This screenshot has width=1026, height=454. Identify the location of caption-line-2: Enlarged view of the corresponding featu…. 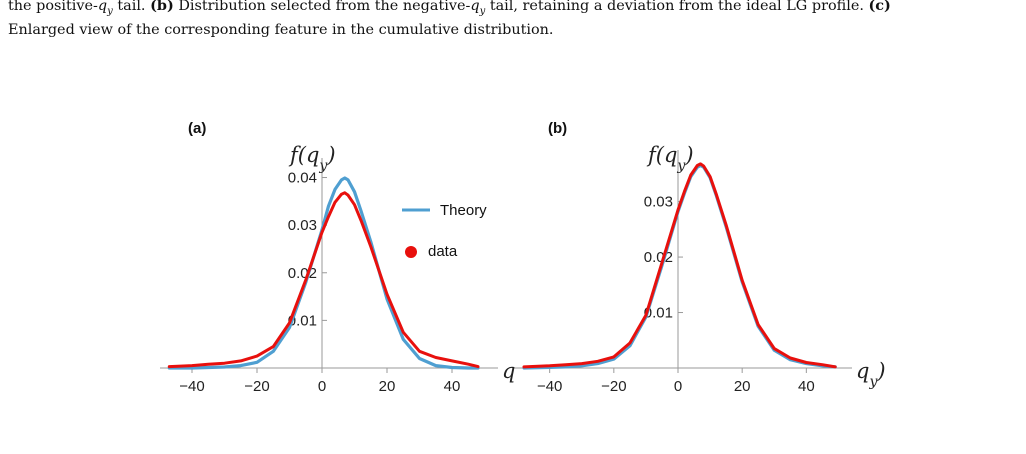
(281, 29).